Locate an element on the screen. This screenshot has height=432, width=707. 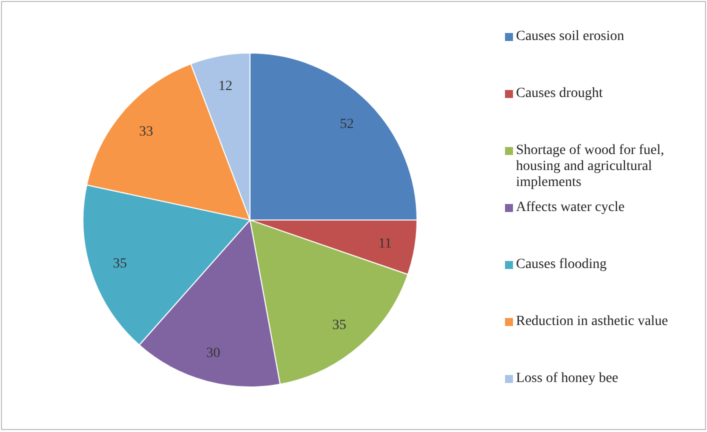
data-label: 33 is located at coordinates (146, 132).